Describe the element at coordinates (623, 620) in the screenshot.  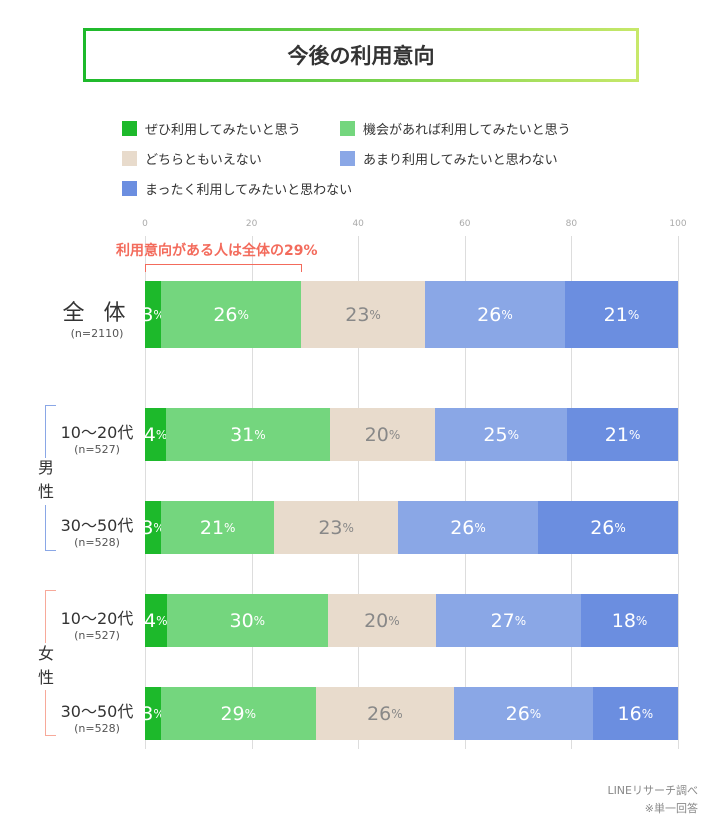
I see `data-label: 18` at that location.